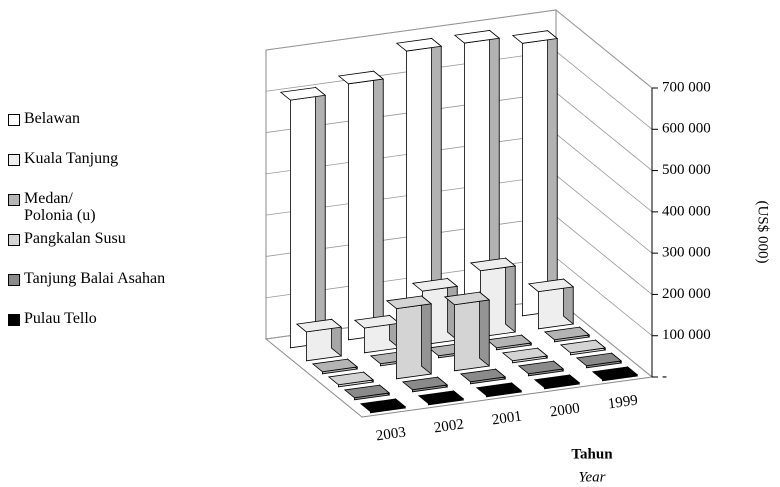 This screenshot has height=487, width=780. Describe the element at coordinates (763, 232) in the screenshot. I see `y-axis-label: (US$ 000)` at that location.